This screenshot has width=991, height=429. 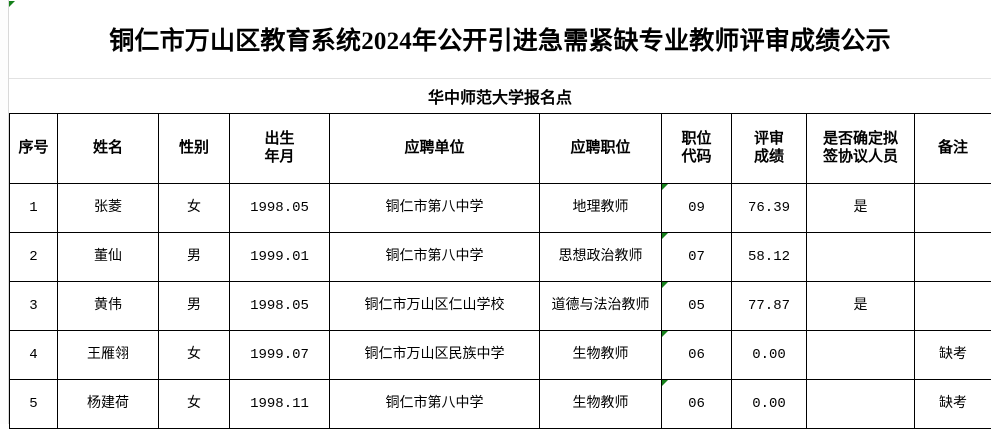 What do you see at coordinates (108, 355) in the screenshot?
I see `cell-name: 王雁翎` at bounding box center [108, 355].